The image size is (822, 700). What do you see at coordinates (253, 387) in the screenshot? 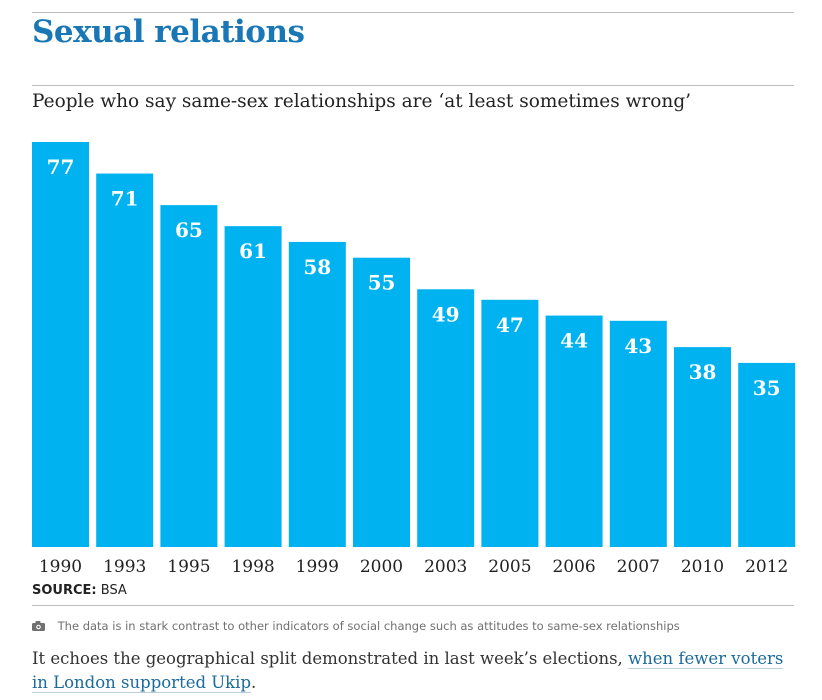
I see `bar-1998` at bounding box center [253, 387].